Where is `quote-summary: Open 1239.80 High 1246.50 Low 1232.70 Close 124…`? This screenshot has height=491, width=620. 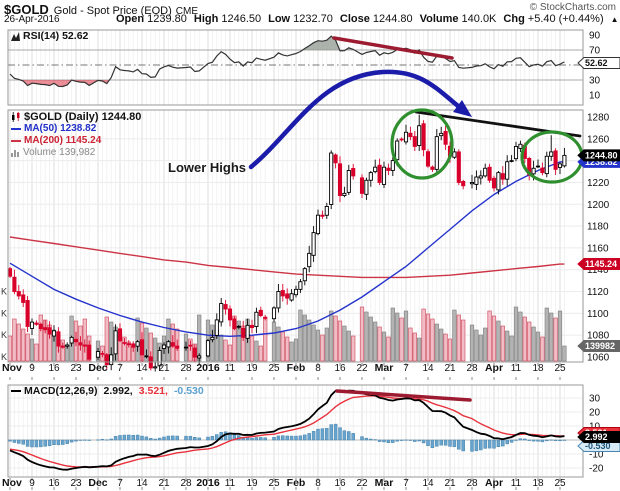
quote-summary: Open 1239.80 High 1246.50 Low 1232.70 Close 124… is located at coordinates (367, 19).